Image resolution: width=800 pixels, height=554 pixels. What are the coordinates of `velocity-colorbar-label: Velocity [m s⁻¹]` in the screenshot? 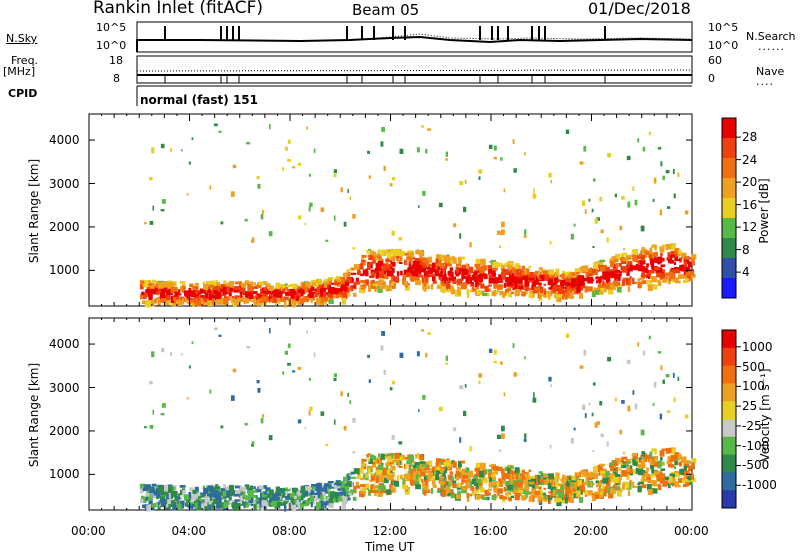 It's located at (765, 415).